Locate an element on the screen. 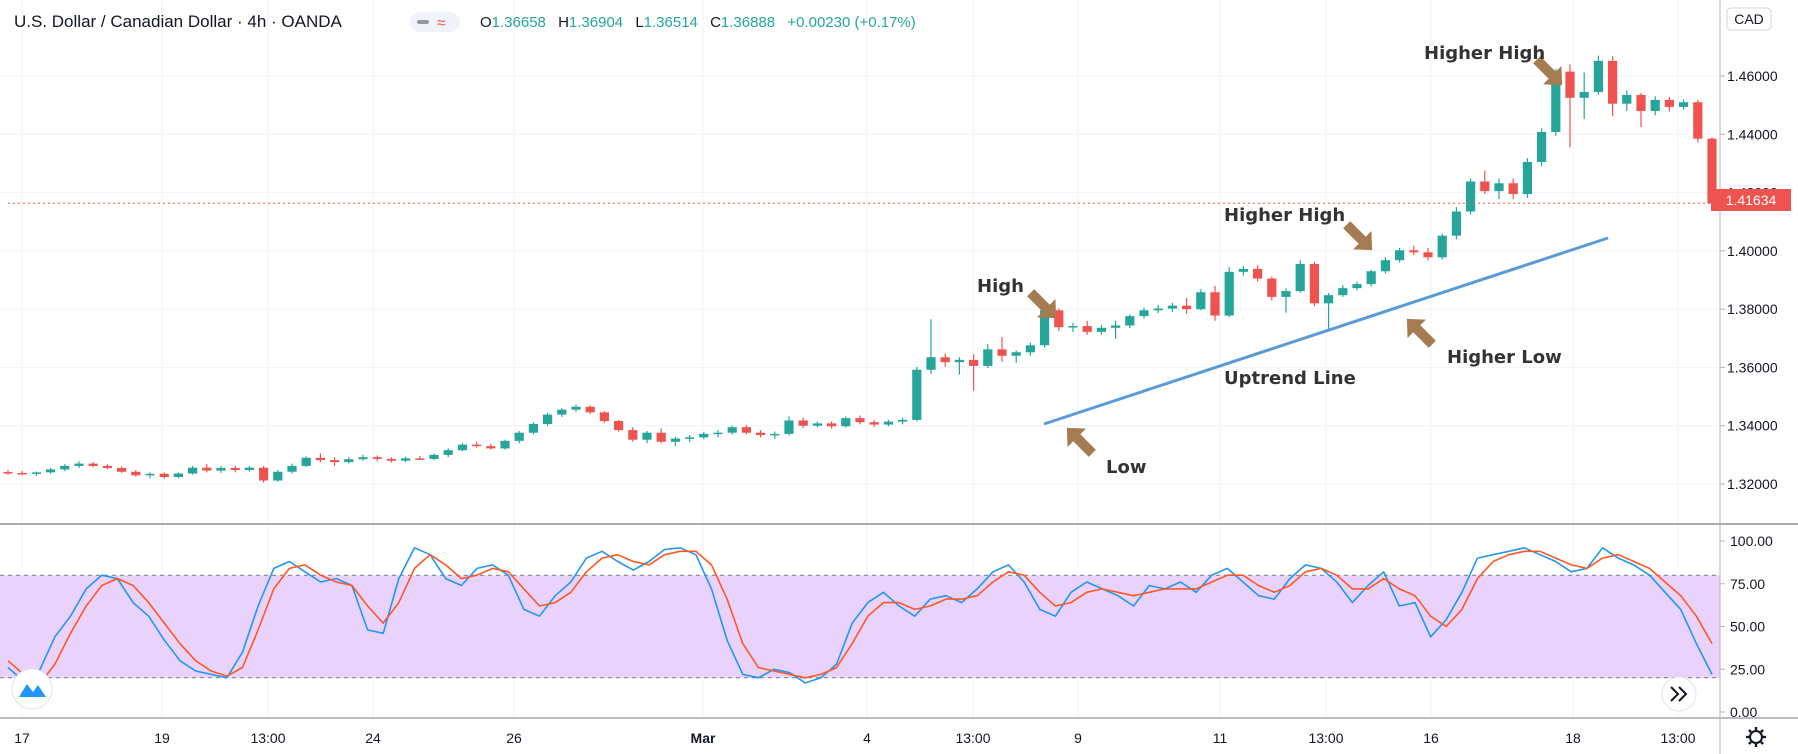 This screenshot has height=754, width=1798. uptrend-line is located at coordinates (1326, 331).